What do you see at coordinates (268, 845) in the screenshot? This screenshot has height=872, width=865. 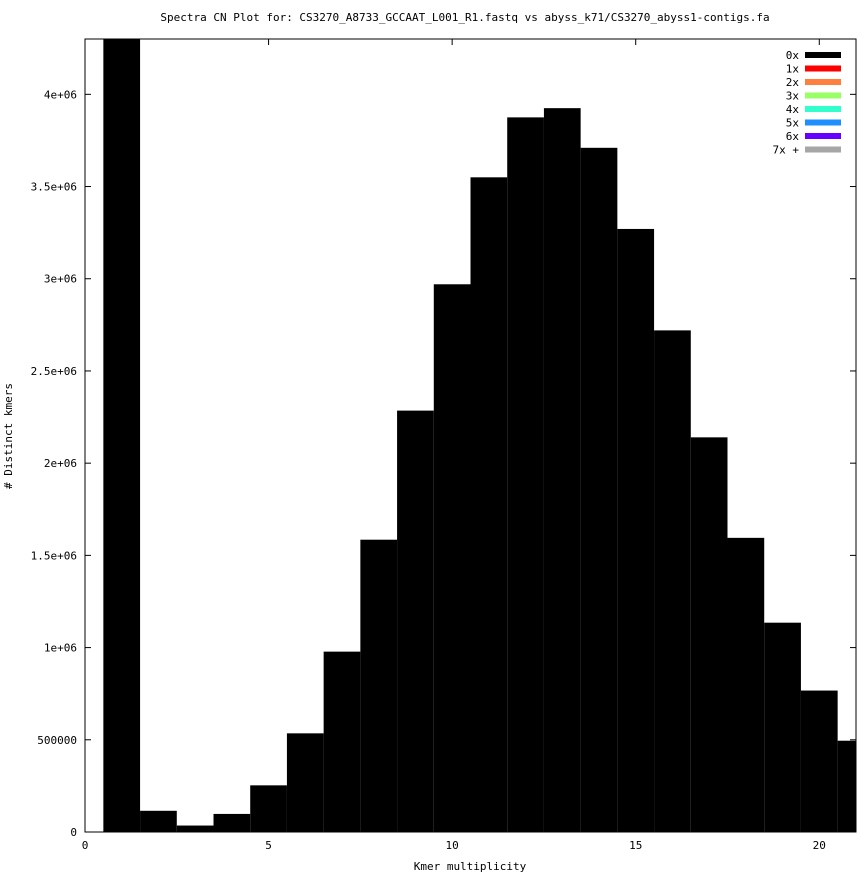 I see `x-tick-label: 5` at bounding box center [268, 845].